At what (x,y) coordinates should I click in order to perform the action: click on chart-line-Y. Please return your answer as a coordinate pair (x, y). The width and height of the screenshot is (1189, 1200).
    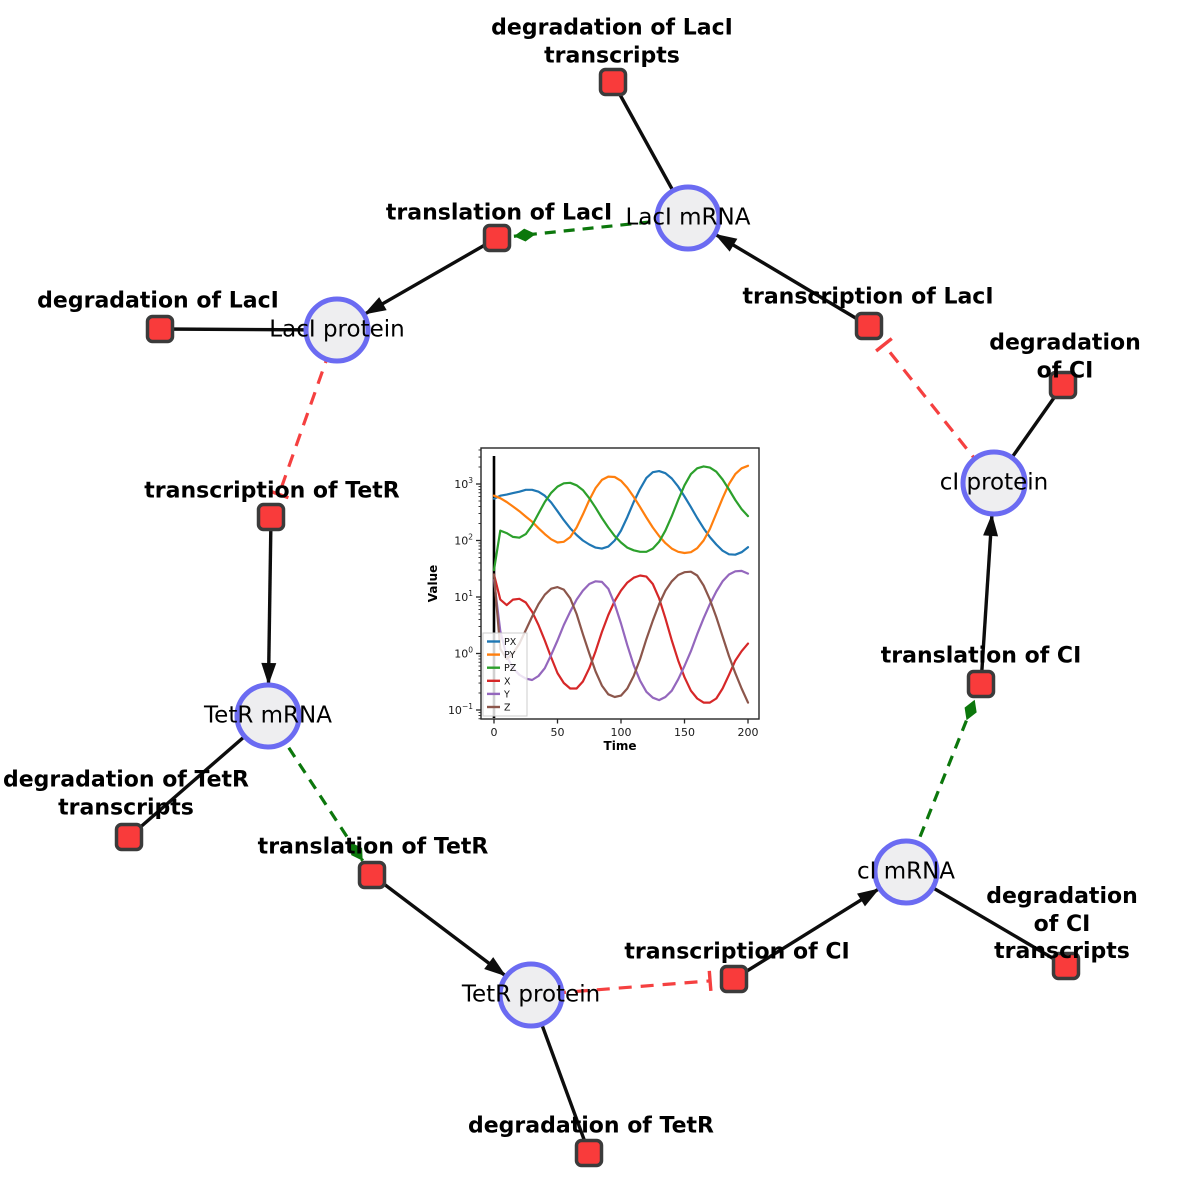
    Looking at the image, I should click on (621, 635).